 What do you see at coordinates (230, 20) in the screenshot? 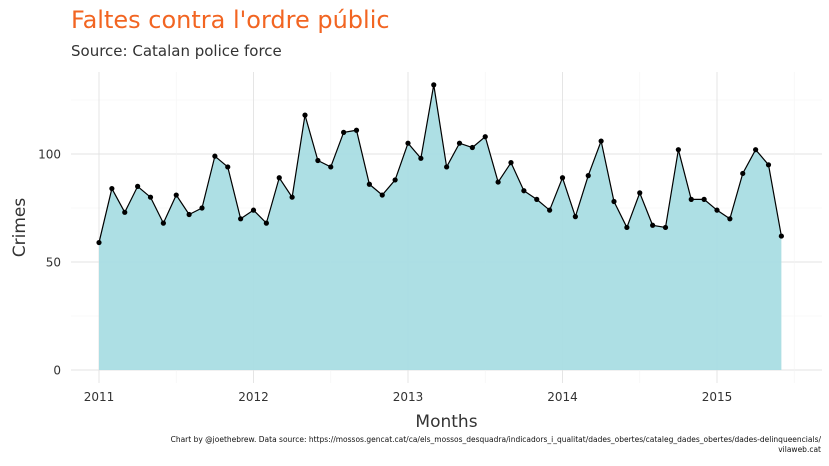
I see `chart-title: Faltes contra l'ordre públic` at bounding box center [230, 20].